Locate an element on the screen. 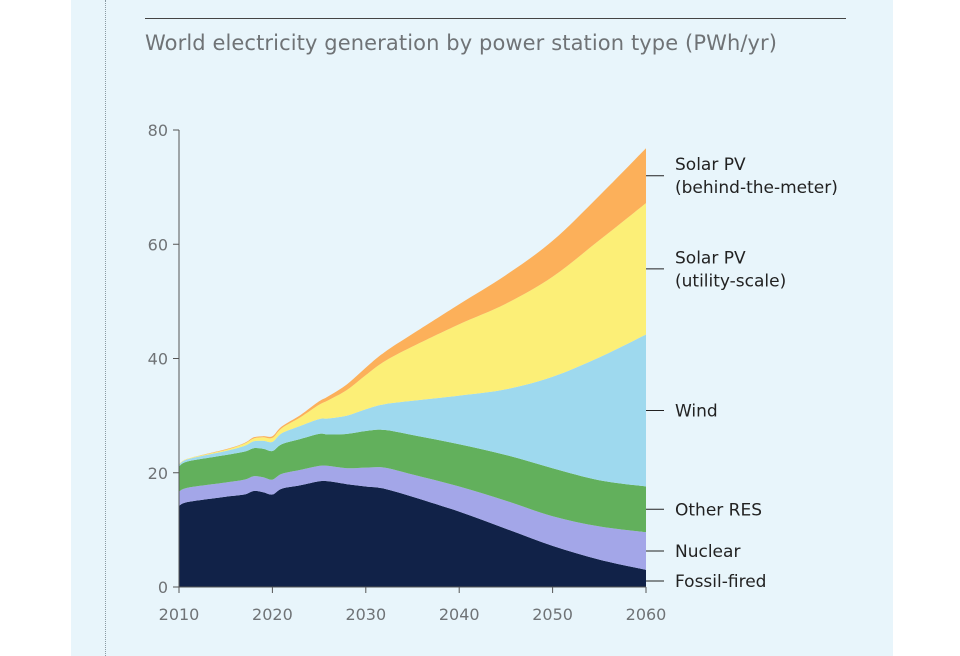 The width and height of the screenshot is (960, 656). series-label-solar-pv-utility-scale-line1: Solar PV is located at coordinates (710, 258).